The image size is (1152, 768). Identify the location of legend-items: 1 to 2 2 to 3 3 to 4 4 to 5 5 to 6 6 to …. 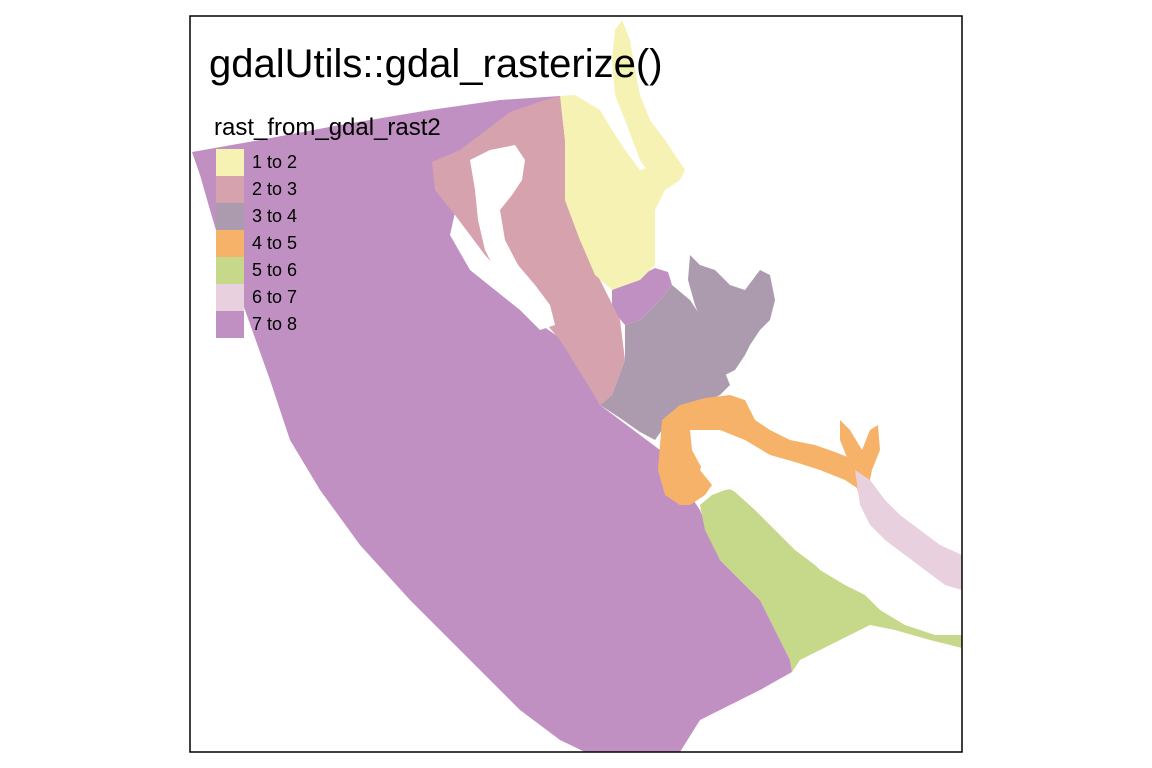
(327, 243).